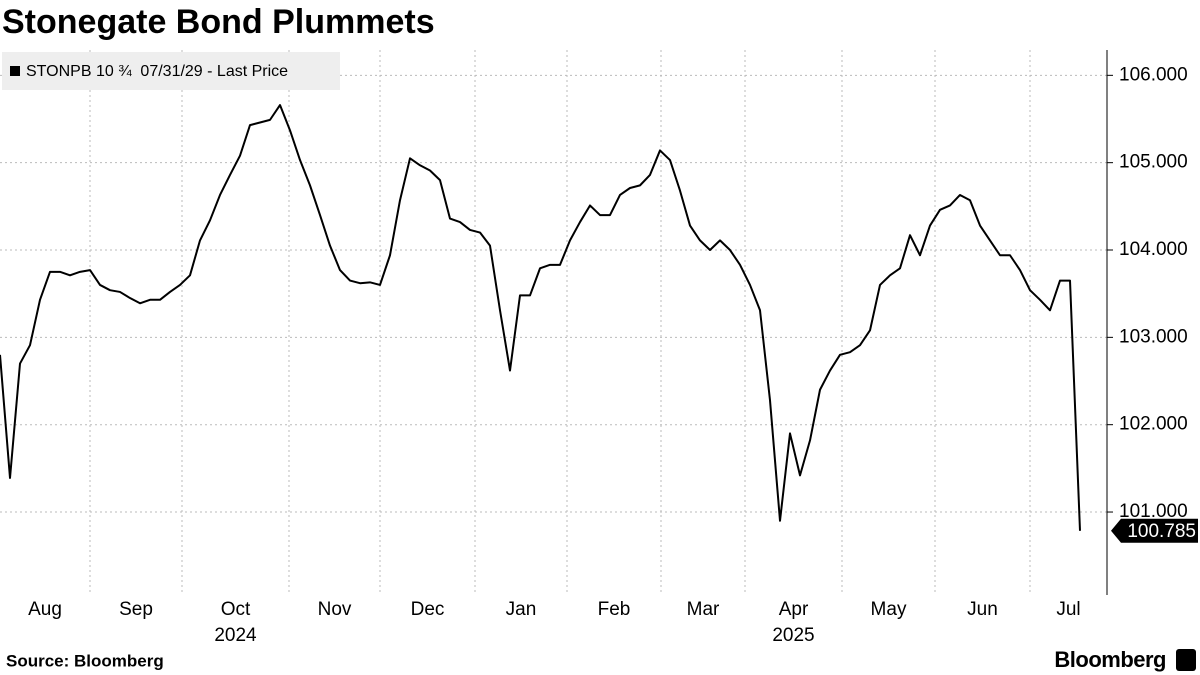  Describe the element at coordinates (1068, 609) in the screenshot. I see `x-tick-label: Jul` at that location.